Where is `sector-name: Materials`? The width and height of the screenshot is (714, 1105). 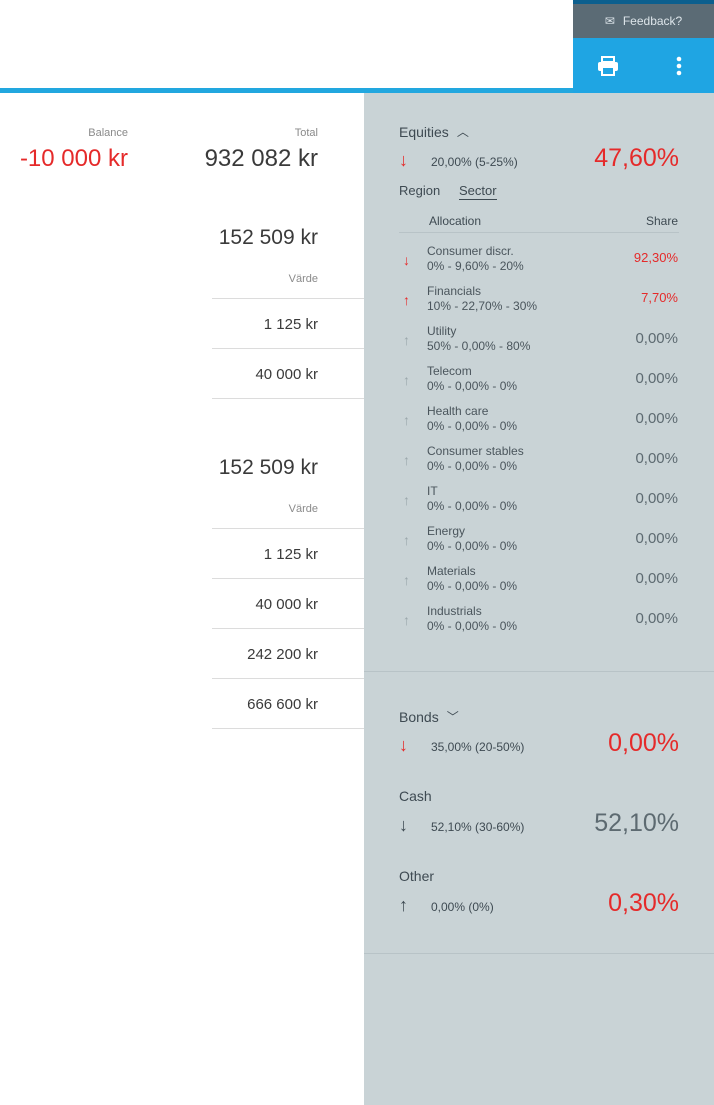 sector-name: Materials is located at coordinates (451, 571).